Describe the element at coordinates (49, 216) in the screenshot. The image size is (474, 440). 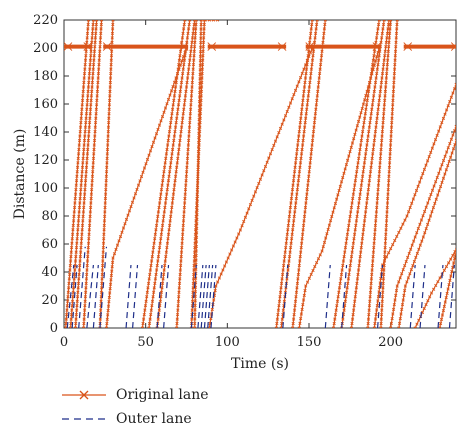
I see `y-tick-label: 80` at that location.